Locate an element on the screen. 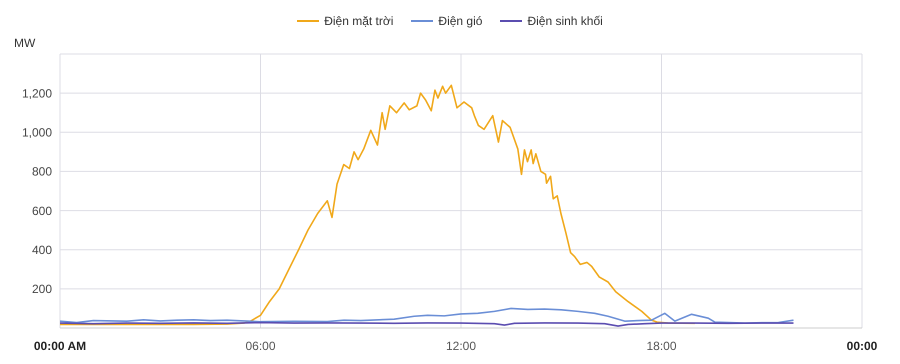  y-tick-label: 600 is located at coordinates (42, 211).